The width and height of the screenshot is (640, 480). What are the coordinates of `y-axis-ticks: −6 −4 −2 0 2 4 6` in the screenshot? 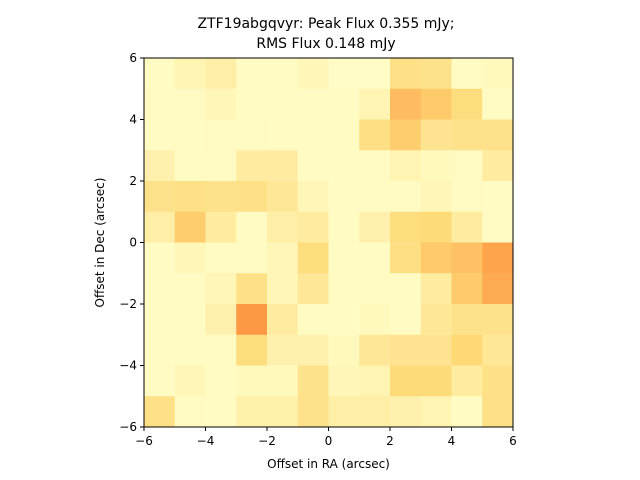 It's located at (131, 242).